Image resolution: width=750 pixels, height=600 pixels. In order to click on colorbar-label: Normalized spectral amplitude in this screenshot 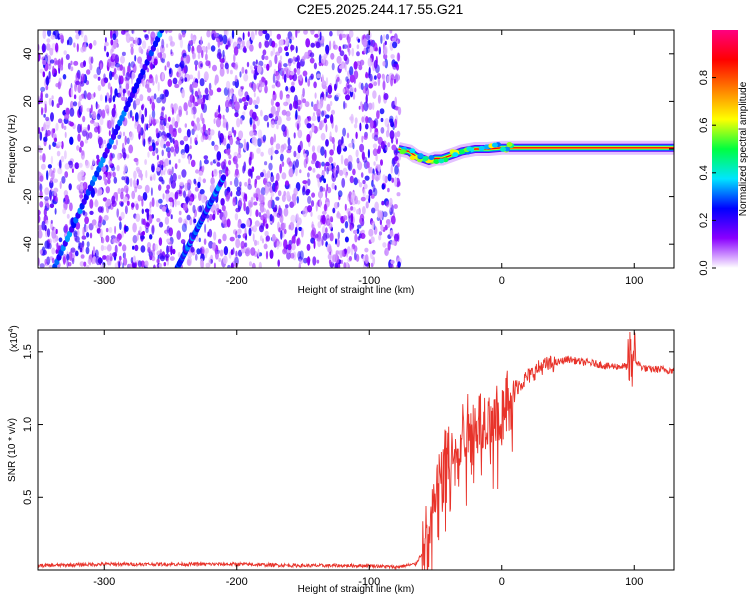, I will do `click(743, 148)`.